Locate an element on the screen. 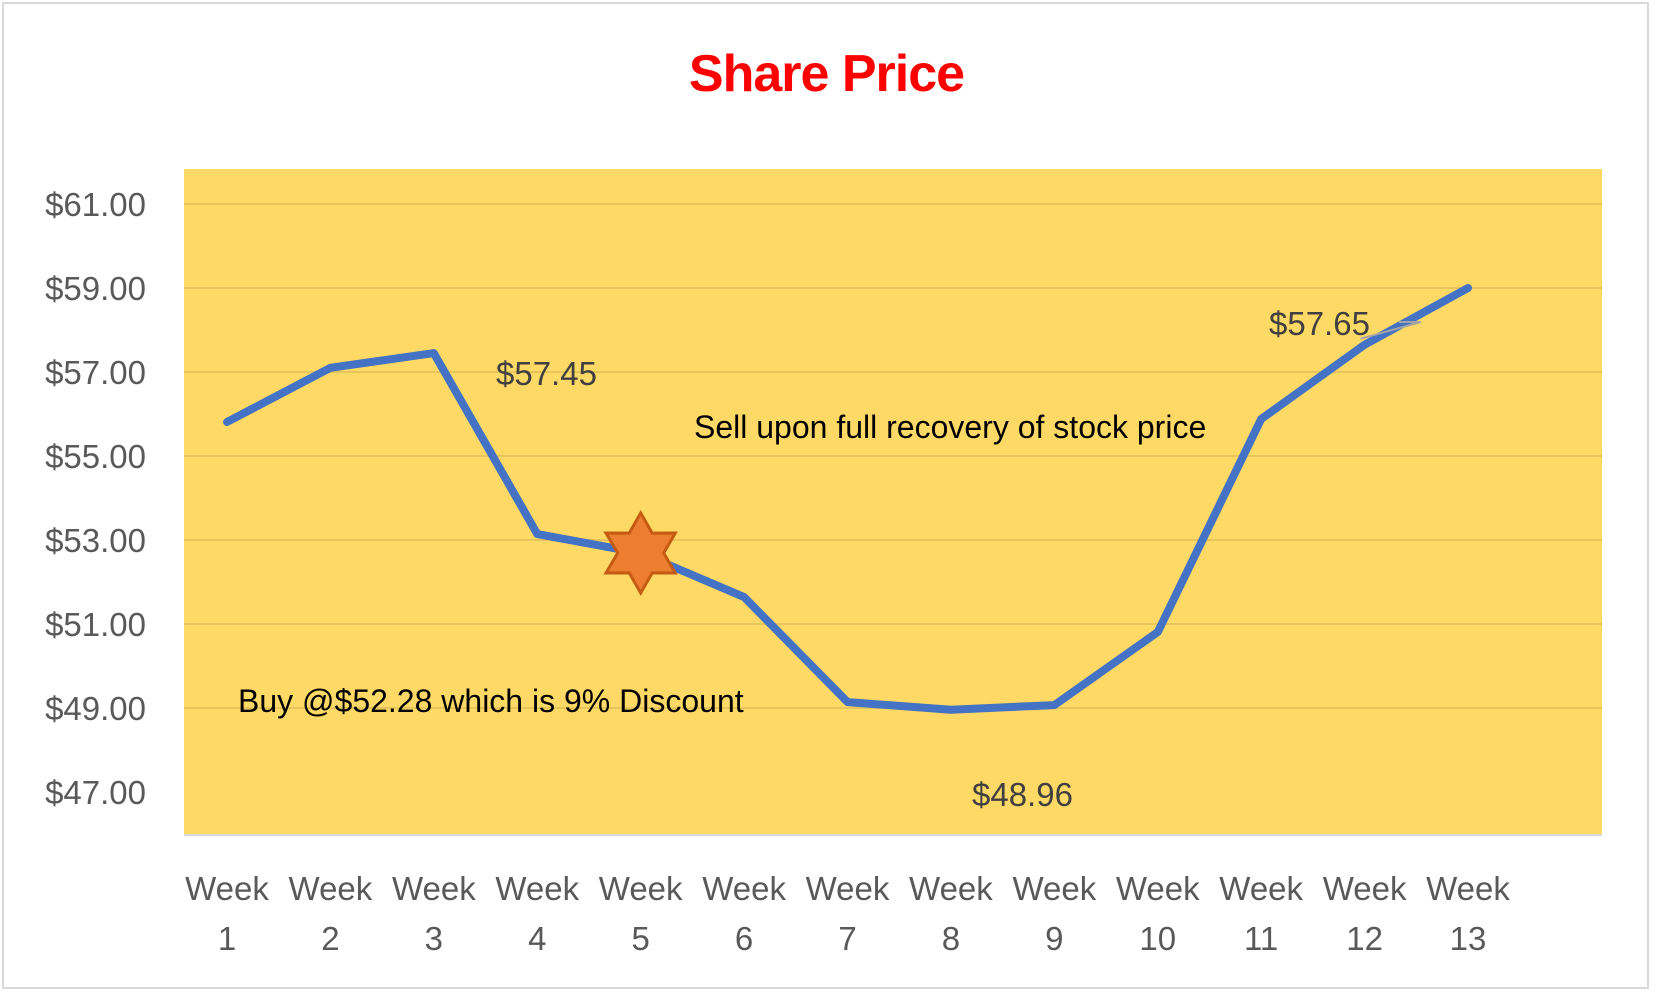 The width and height of the screenshot is (1653, 993). y-tick-label: $49.00 is located at coordinates (95, 708).